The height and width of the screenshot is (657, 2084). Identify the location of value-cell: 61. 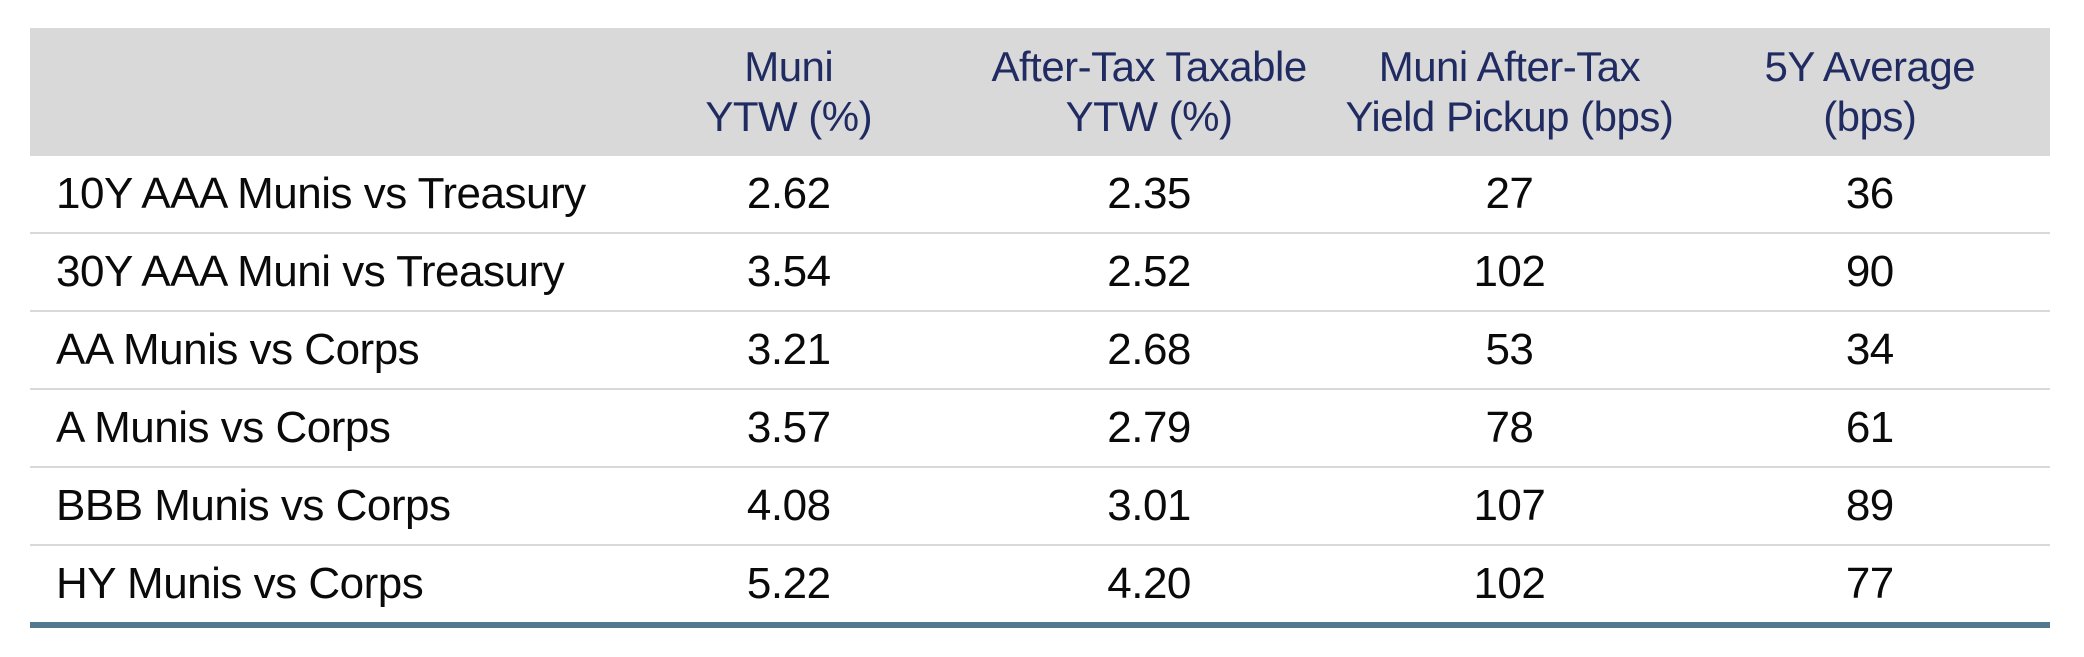
(1869, 428).